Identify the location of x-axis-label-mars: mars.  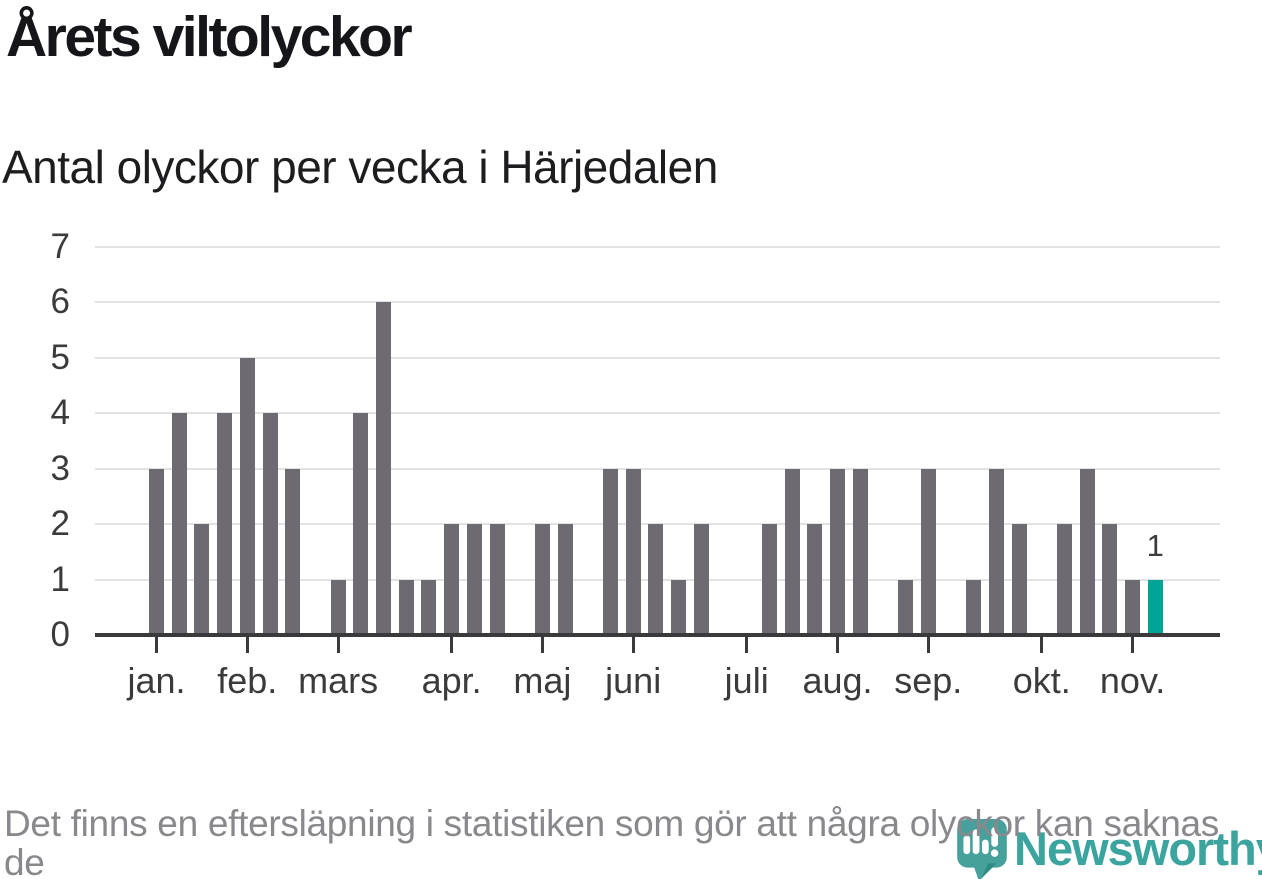
(338, 680).